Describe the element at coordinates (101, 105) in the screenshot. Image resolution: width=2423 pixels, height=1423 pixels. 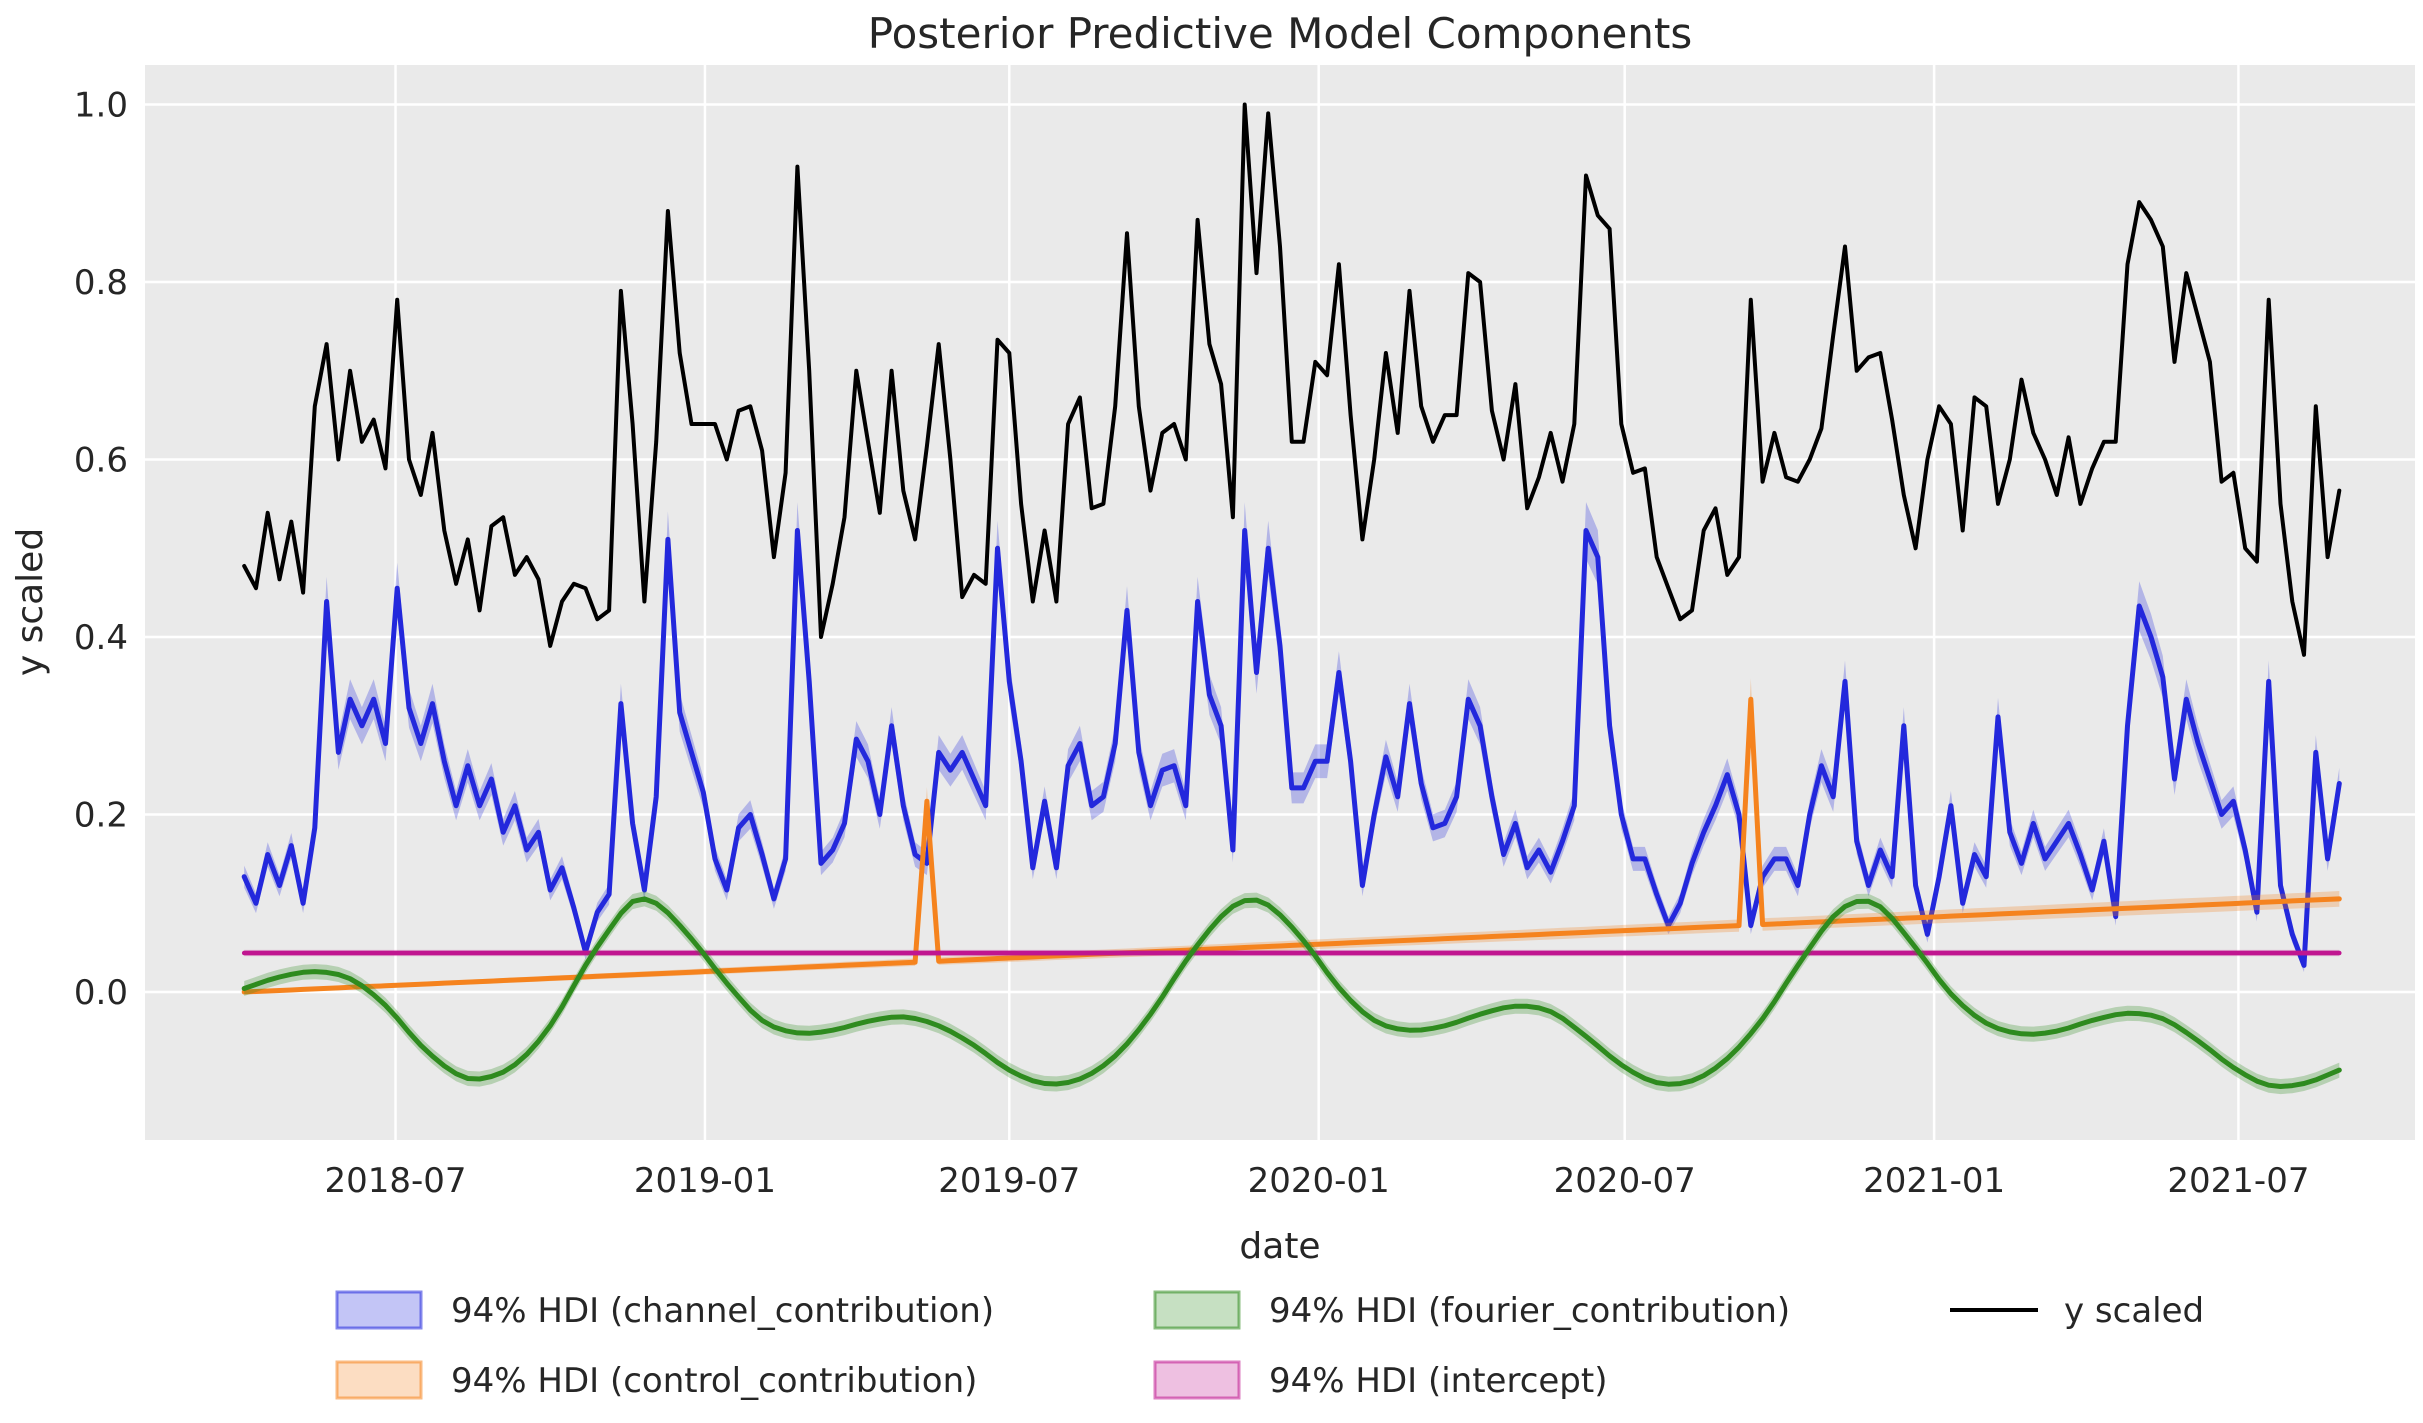
I see `y-tick-label: 1.0` at that location.